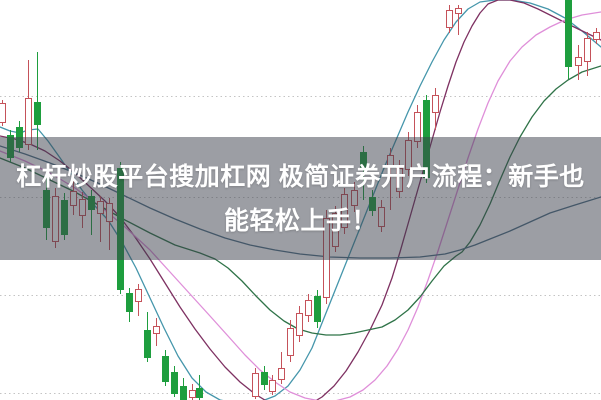  I want to click on banner-text-line1: 杠杆炒股平台搜加杠网 极简证券开户流程：新手也, so click(300, 176).